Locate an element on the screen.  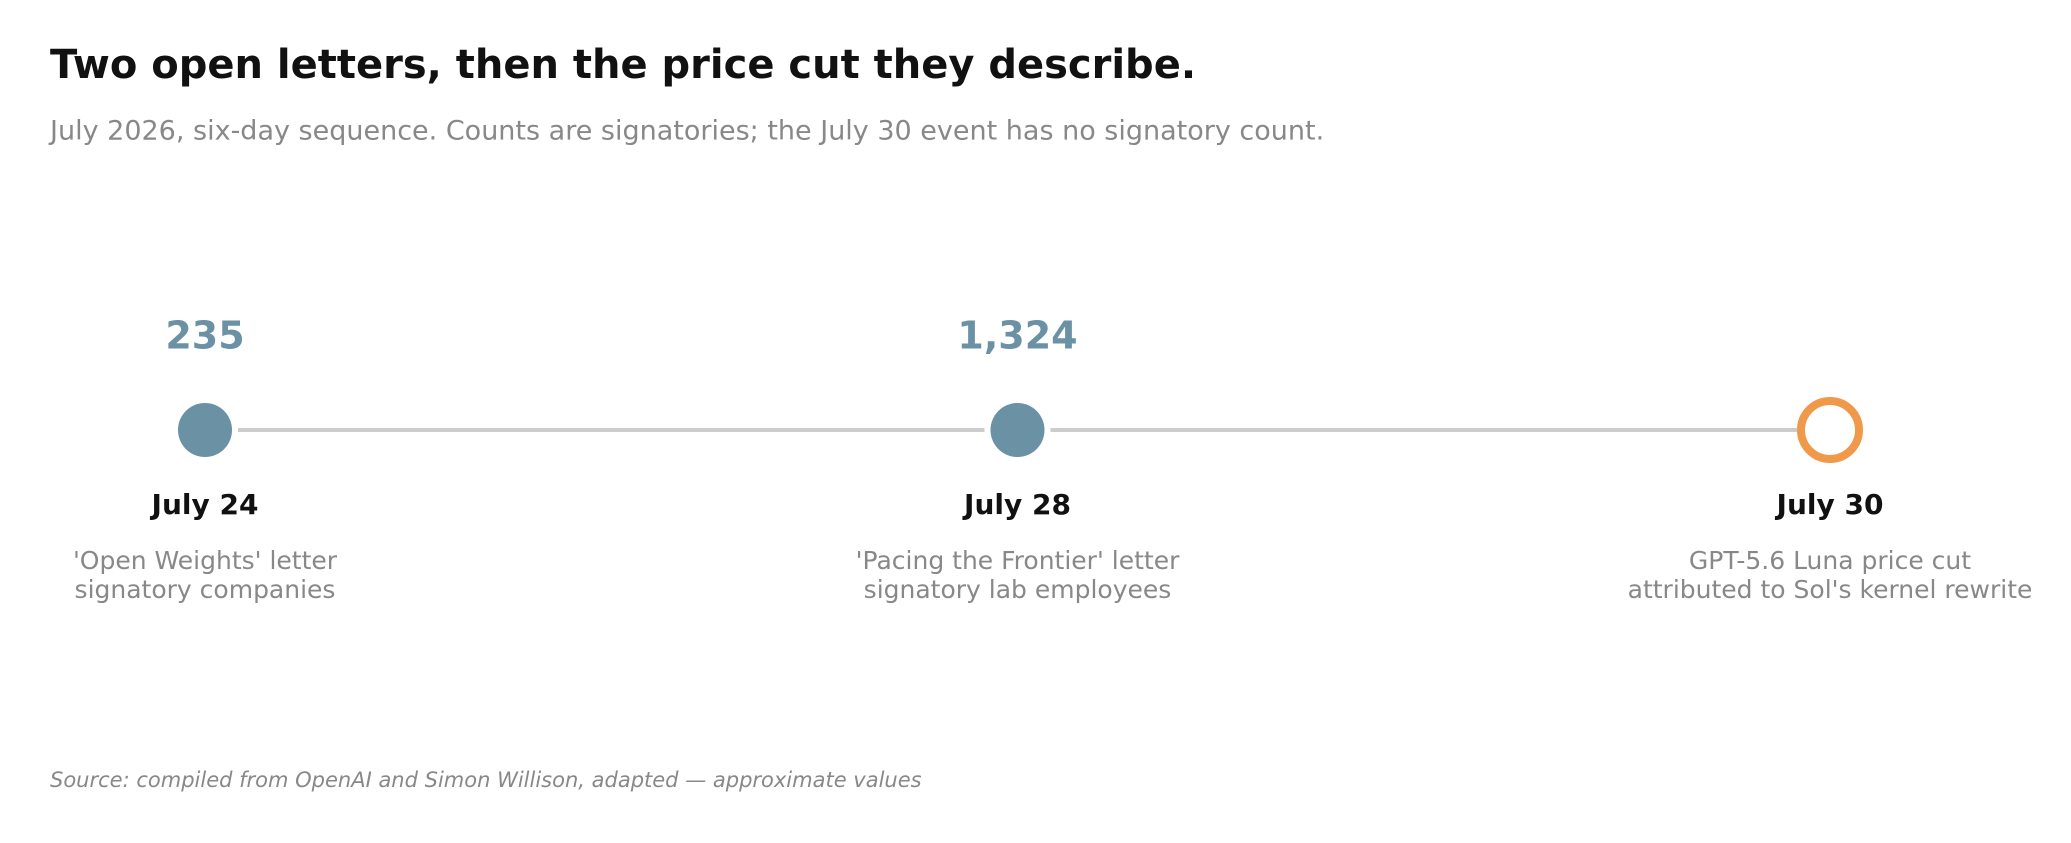
event-description: GPT-5.6 Luna price cut is located at coordinates (1830, 560).